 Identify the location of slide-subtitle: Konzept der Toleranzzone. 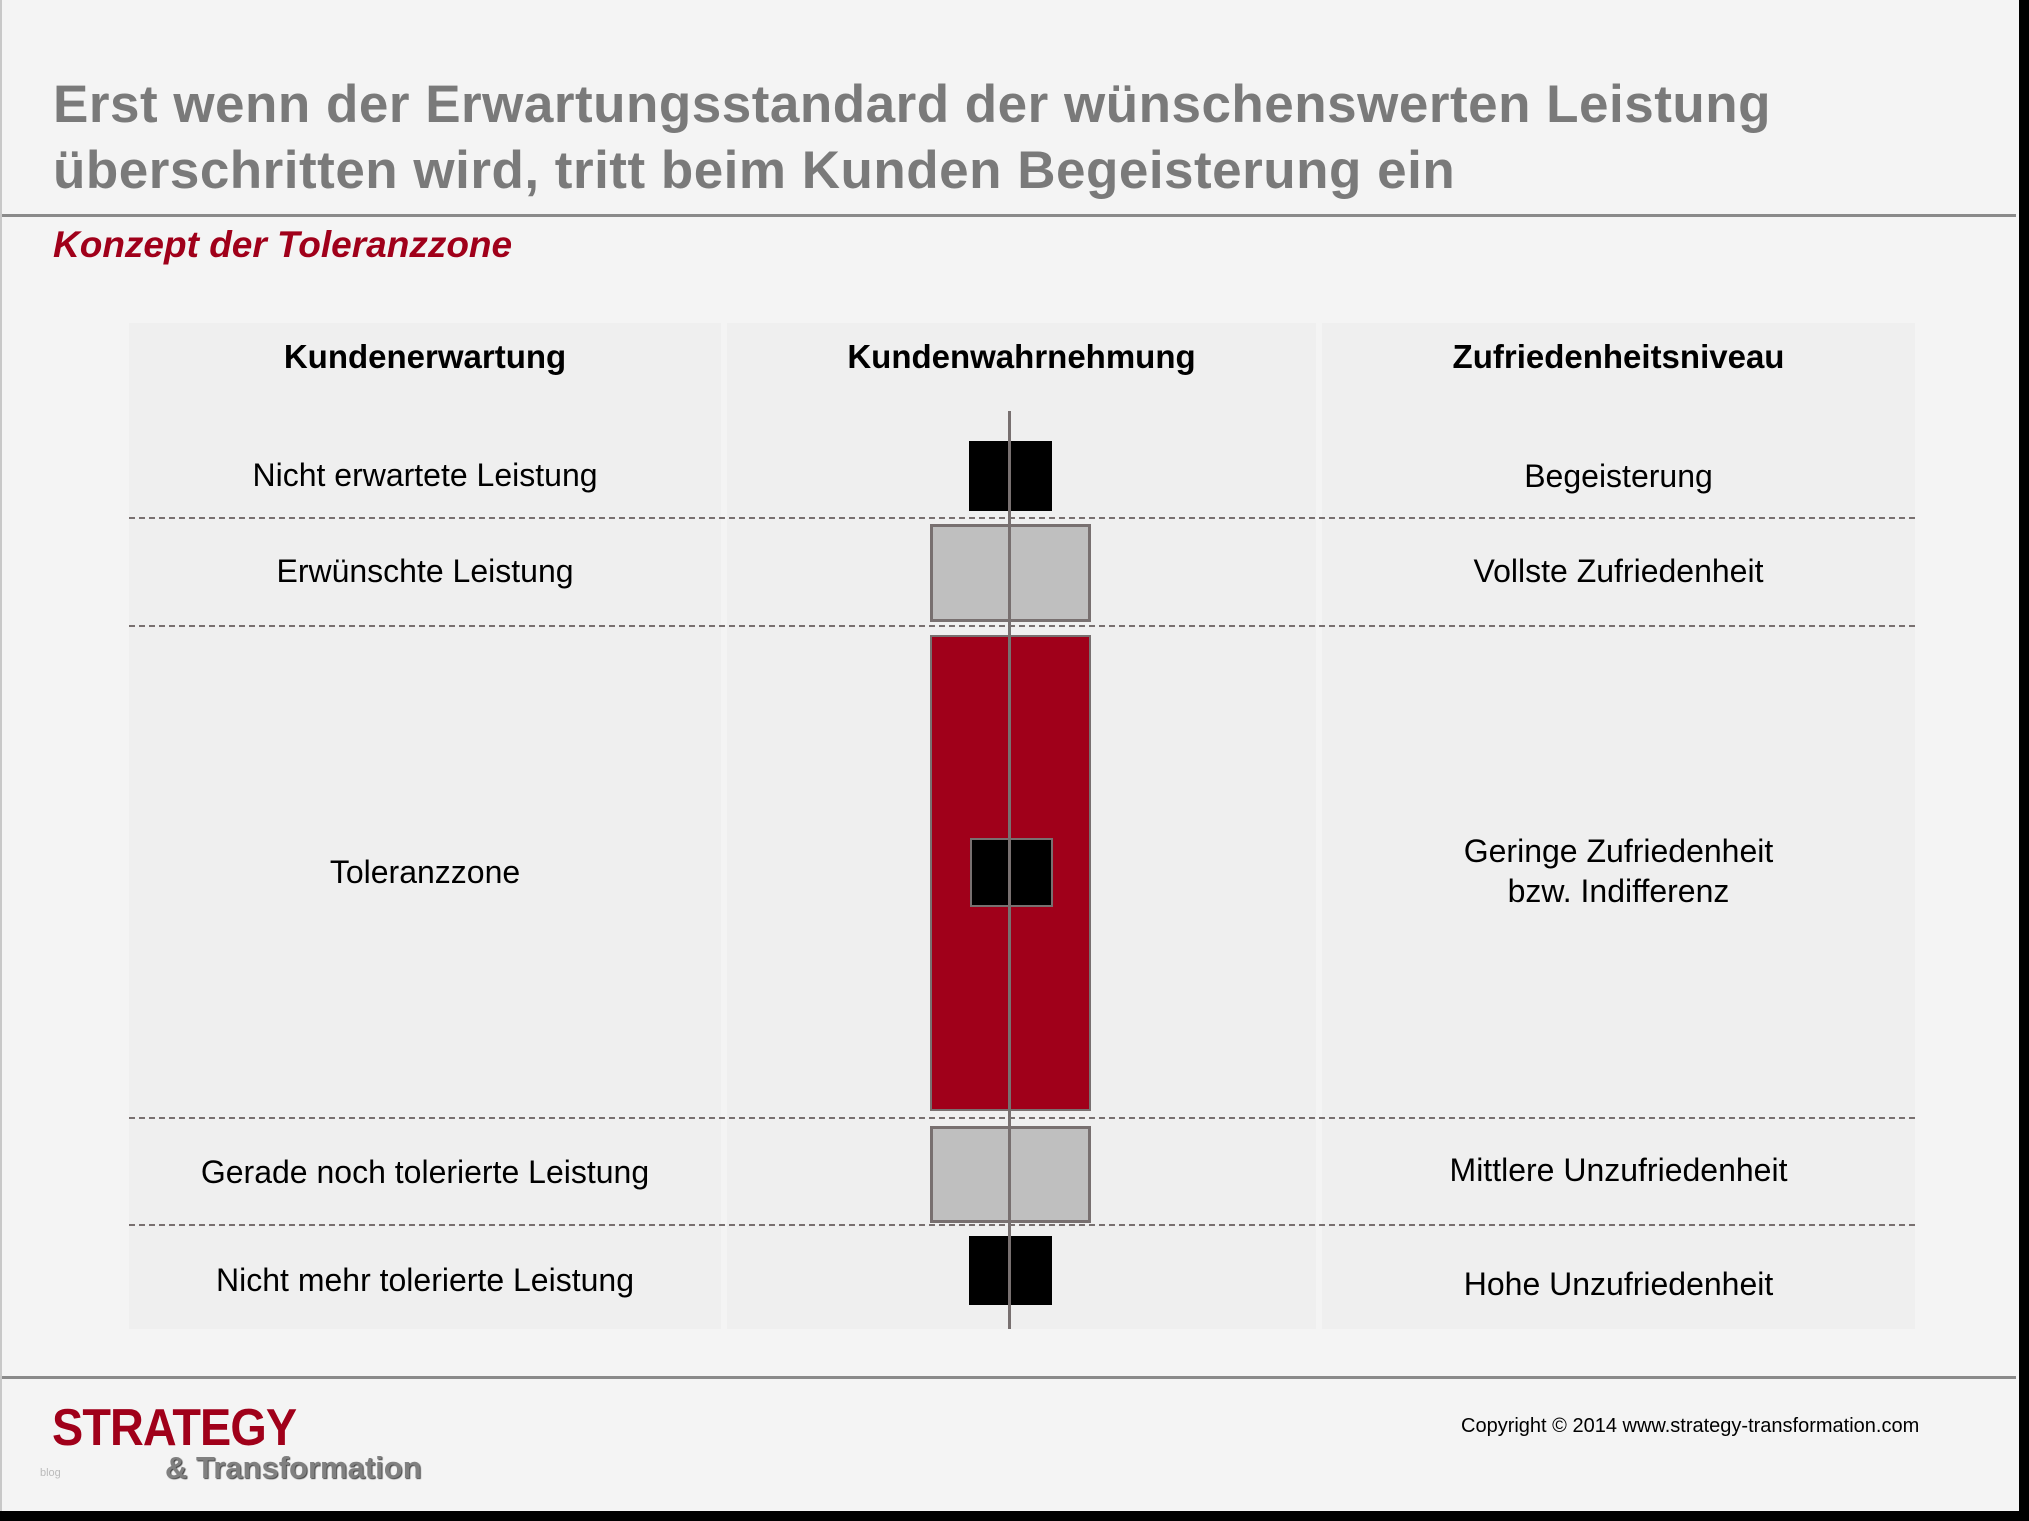
(283, 244).